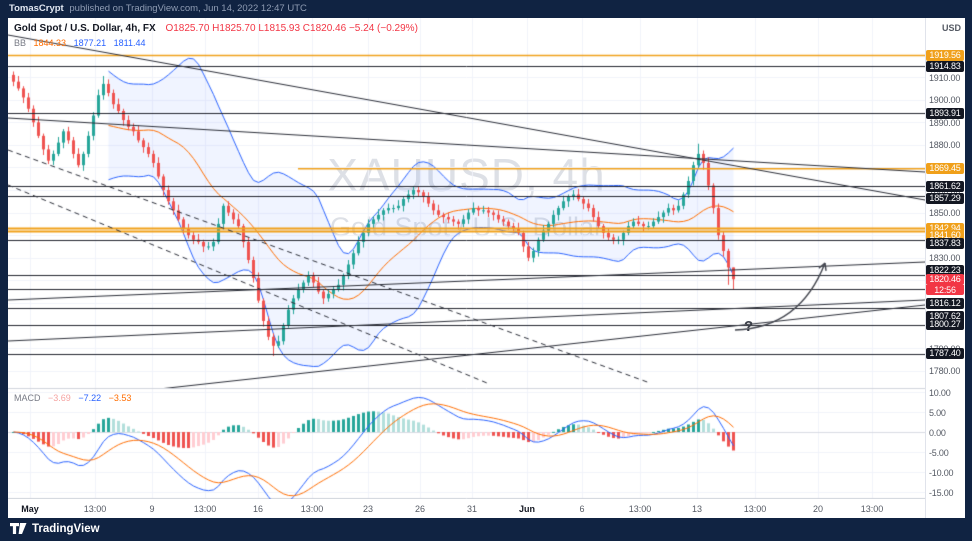 The height and width of the screenshot is (541, 972). What do you see at coordinates (945, 56) in the screenshot?
I see `price-line-badge: 1919.56` at bounding box center [945, 56].